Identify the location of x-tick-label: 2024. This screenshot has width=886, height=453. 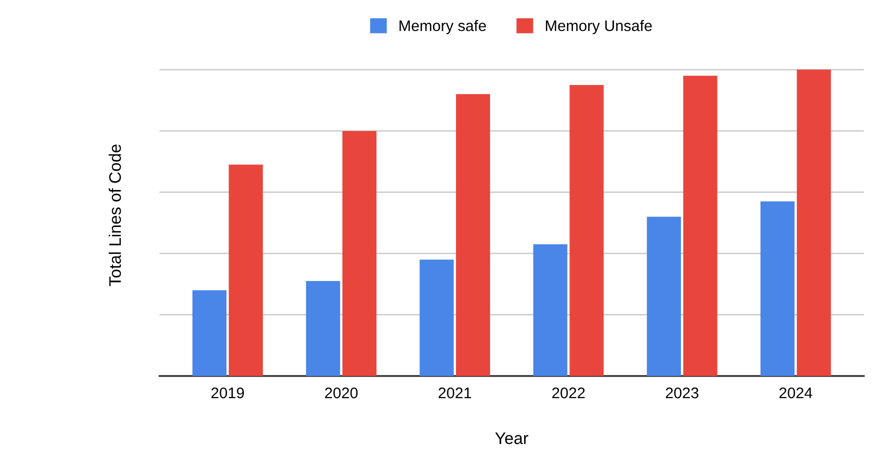
(795, 393).